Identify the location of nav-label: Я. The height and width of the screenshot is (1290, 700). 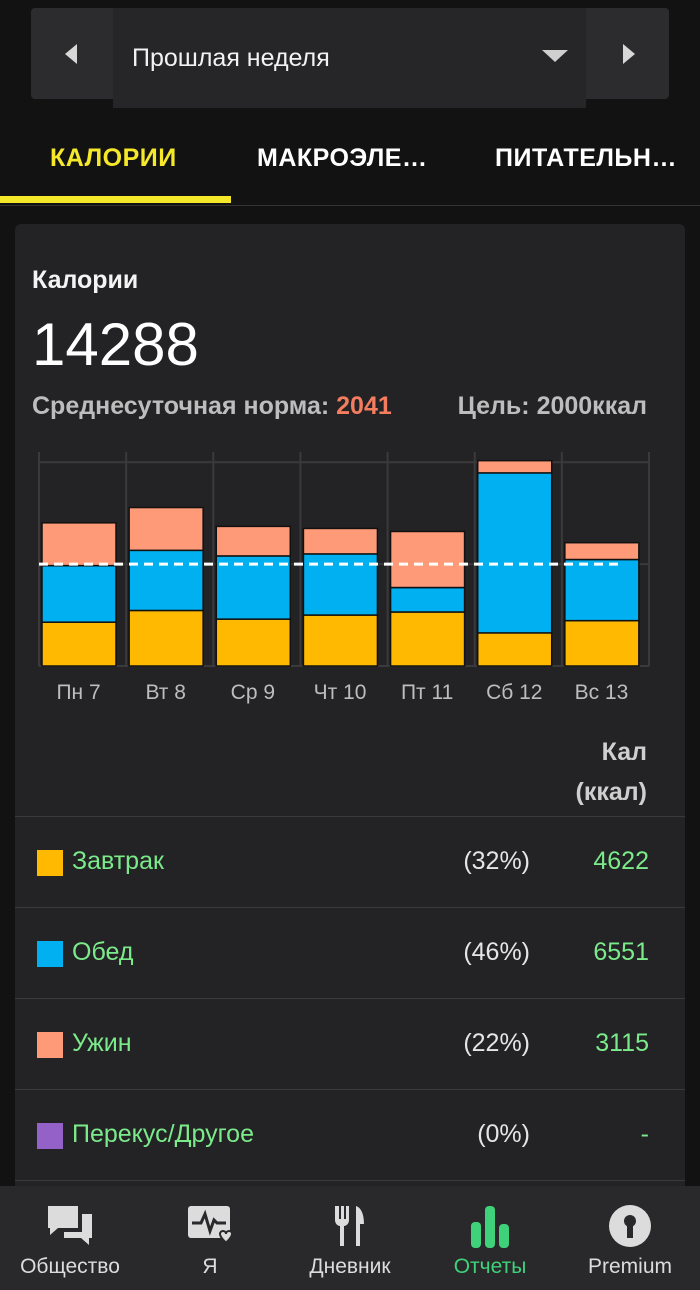
(210, 1266).